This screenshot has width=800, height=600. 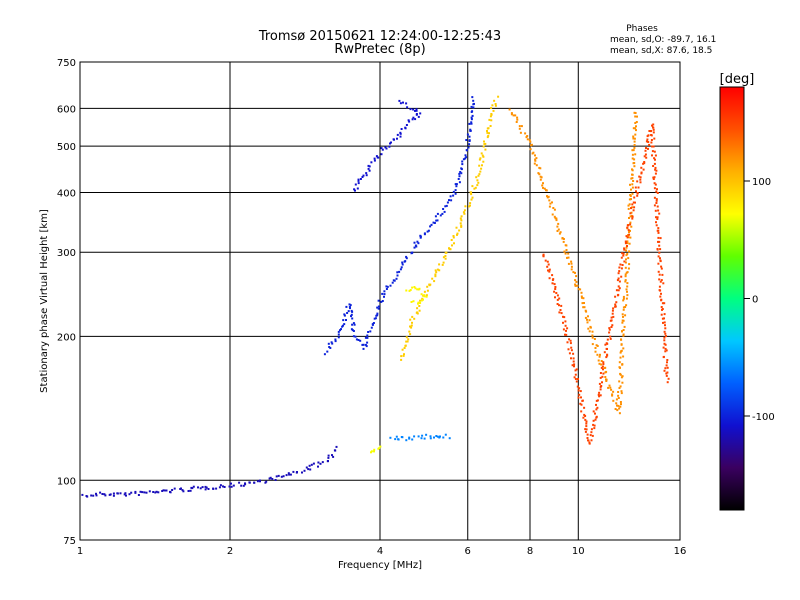 I want to click on colorbar, so click(x=732, y=298).